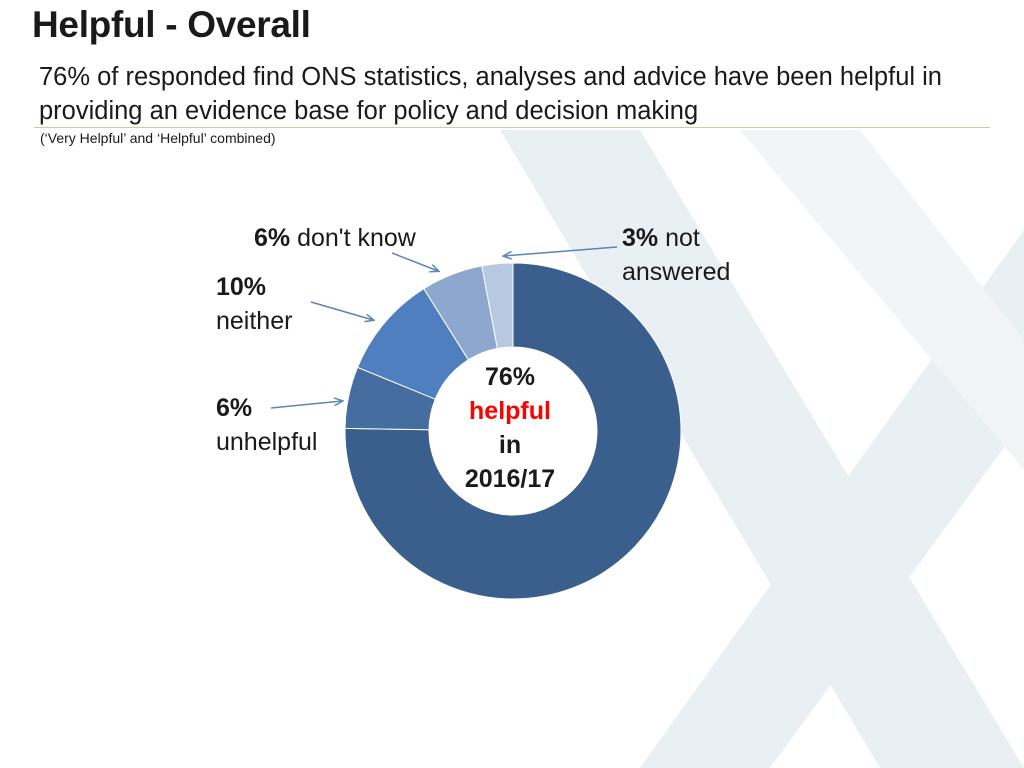 The height and width of the screenshot is (768, 1024). I want to click on arrow-neither, so click(341, 310).